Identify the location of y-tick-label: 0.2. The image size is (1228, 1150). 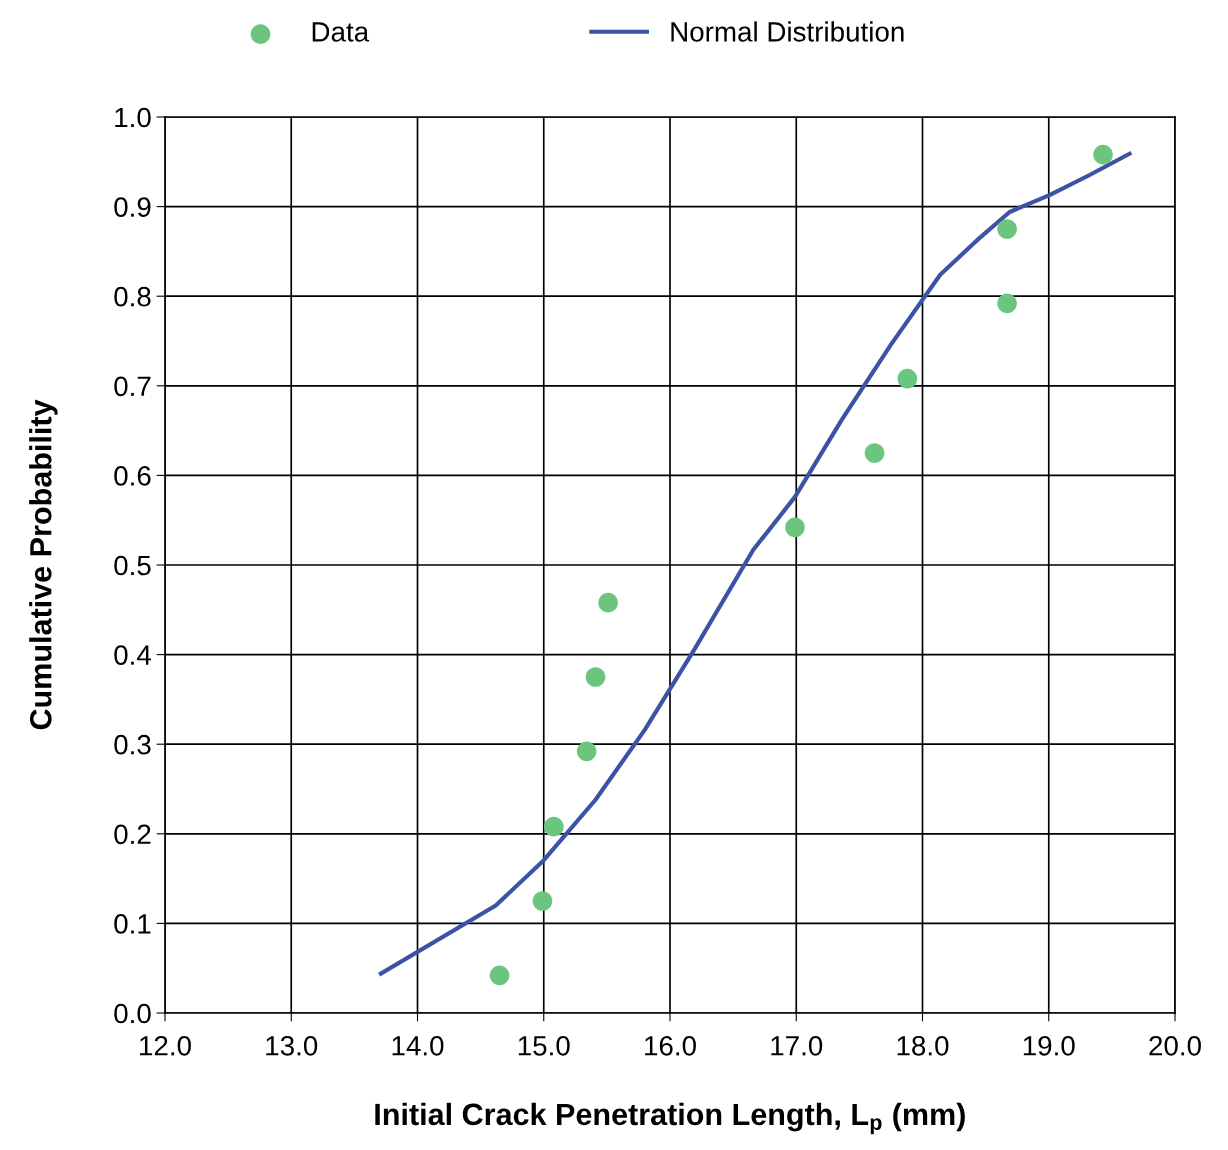
(132, 834).